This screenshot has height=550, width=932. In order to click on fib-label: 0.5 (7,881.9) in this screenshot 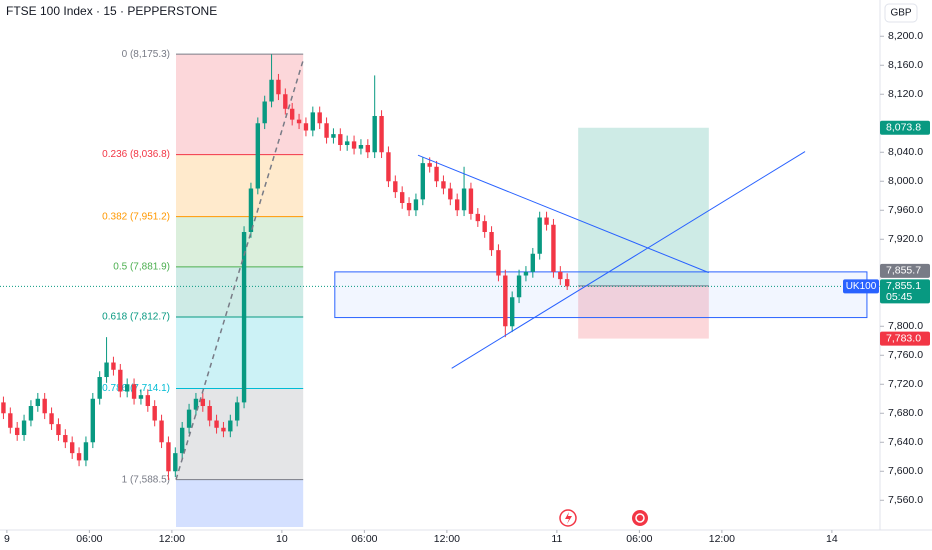, I will do `click(141, 267)`.